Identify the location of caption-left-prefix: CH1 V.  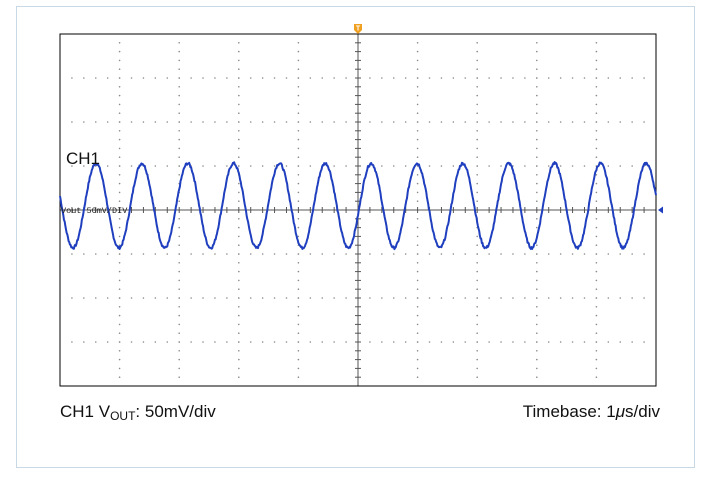
(85, 411).